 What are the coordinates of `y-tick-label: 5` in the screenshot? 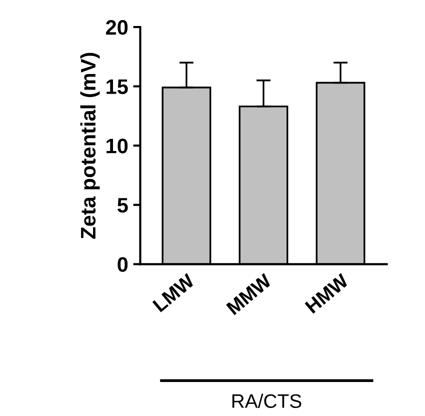 It's located at (123, 205).